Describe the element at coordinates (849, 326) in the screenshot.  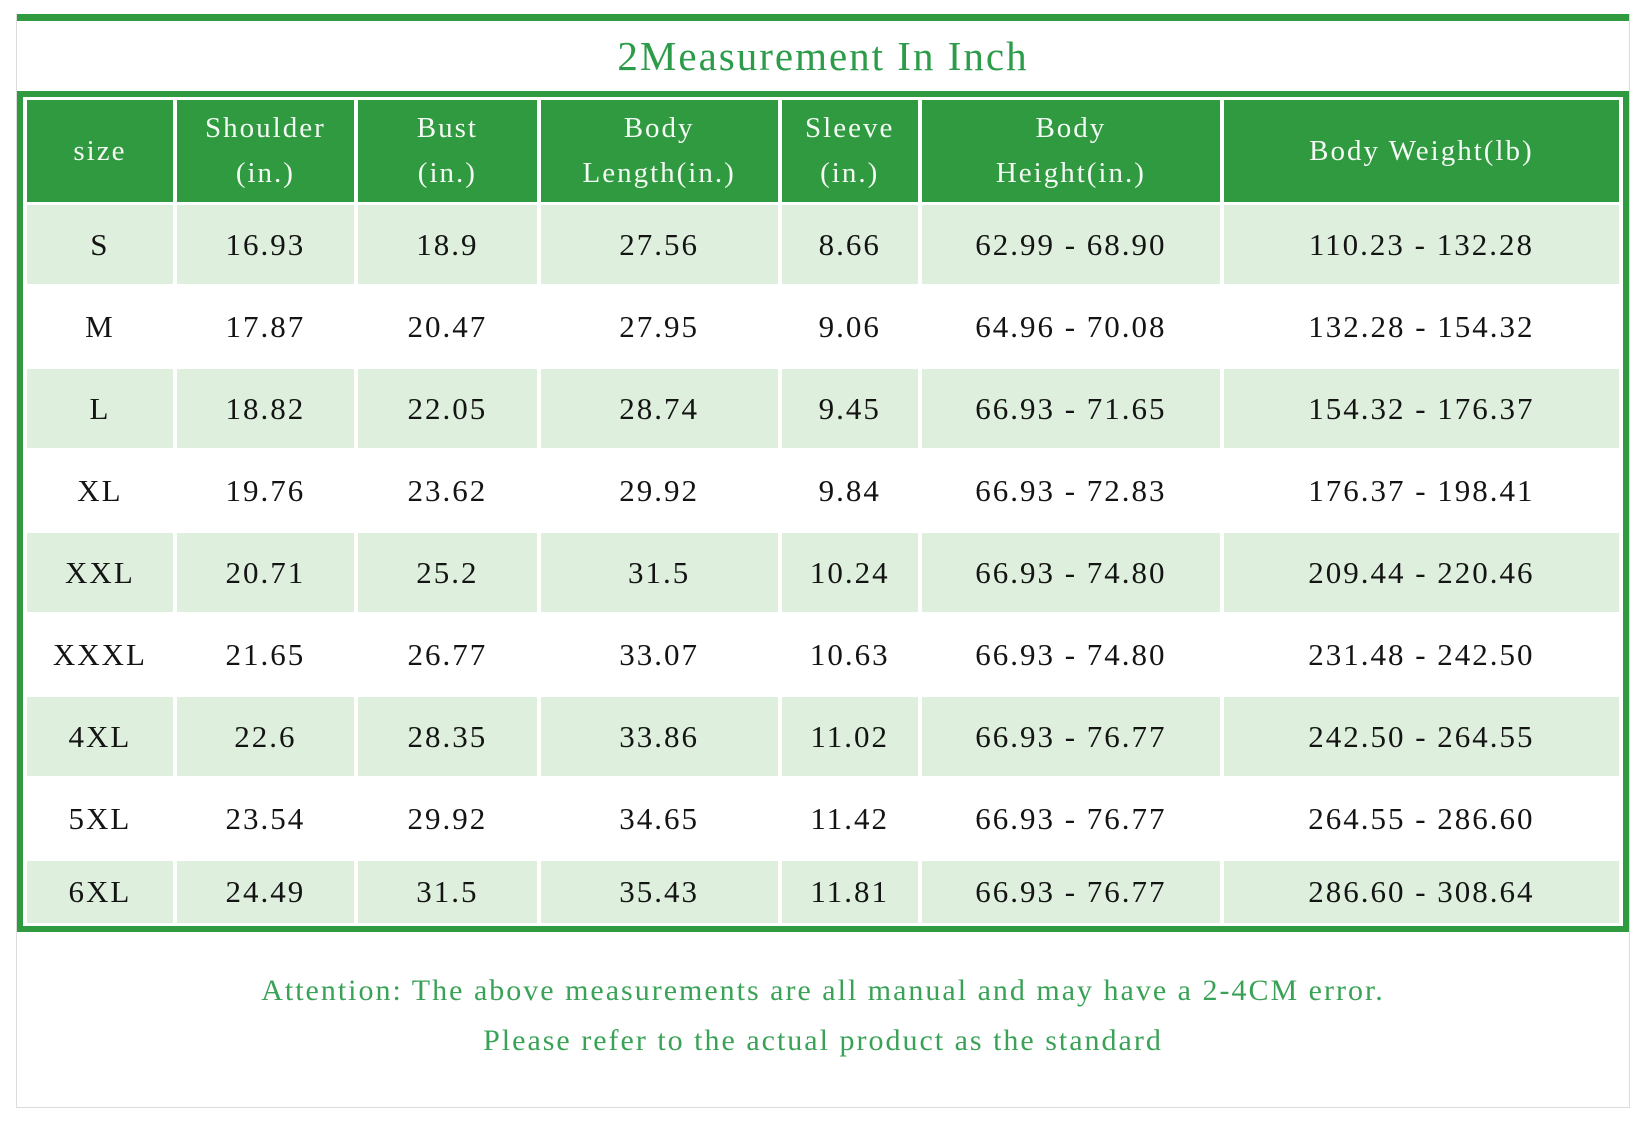
I see `measurement-cell: 9.06` at that location.